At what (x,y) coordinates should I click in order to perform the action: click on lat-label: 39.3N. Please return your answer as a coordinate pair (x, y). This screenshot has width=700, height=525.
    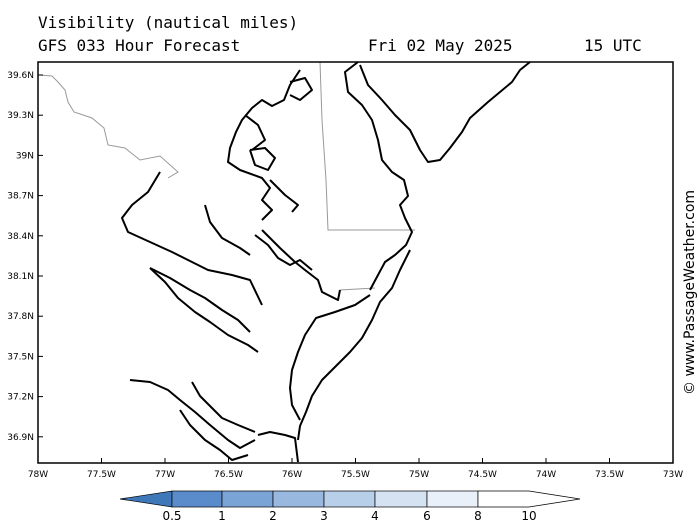
    Looking at the image, I should click on (20, 116).